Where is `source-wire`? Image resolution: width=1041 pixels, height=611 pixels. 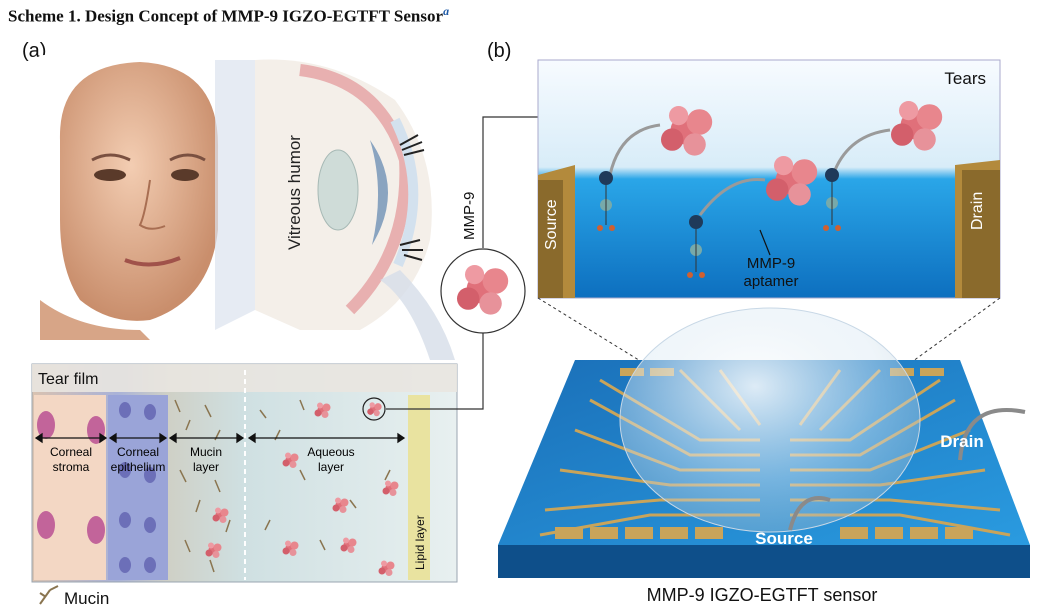
source-wire is located at coordinates (809, 513).